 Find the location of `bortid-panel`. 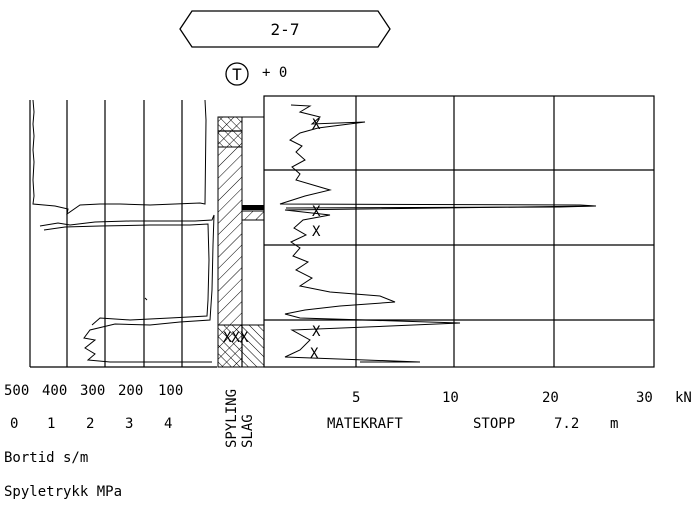

bortid-panel is located at coordinates (123, 233).